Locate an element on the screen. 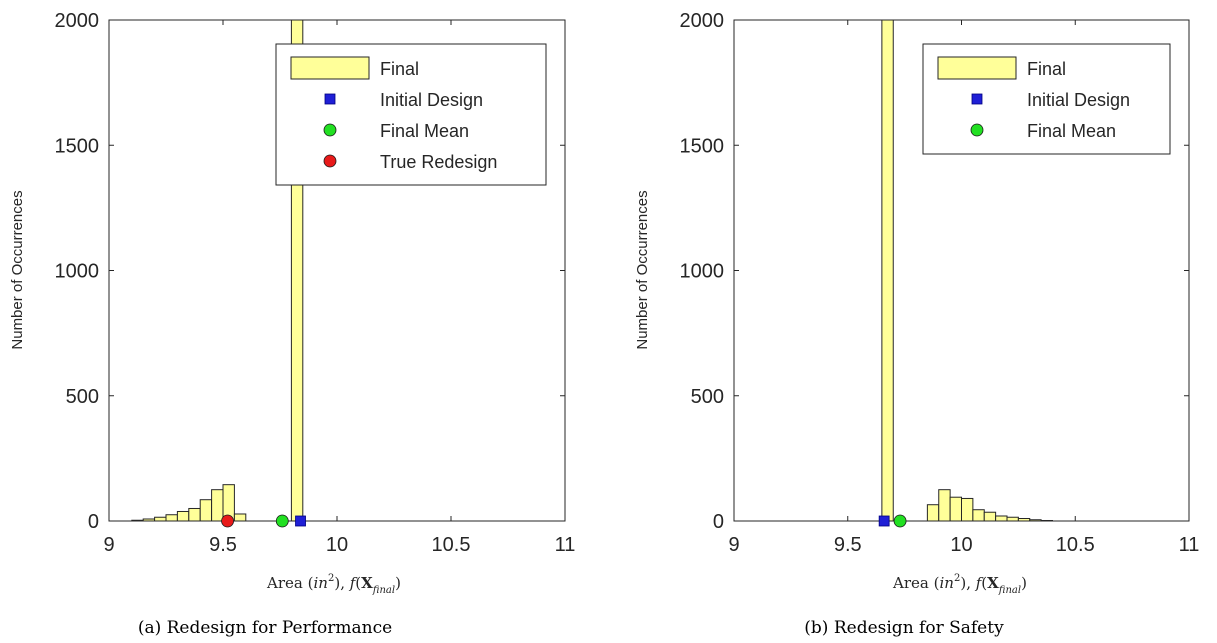 The height and width of the screenshot is (643, 1217). legend-label: True Redesign is located at coordinates (438, 162).